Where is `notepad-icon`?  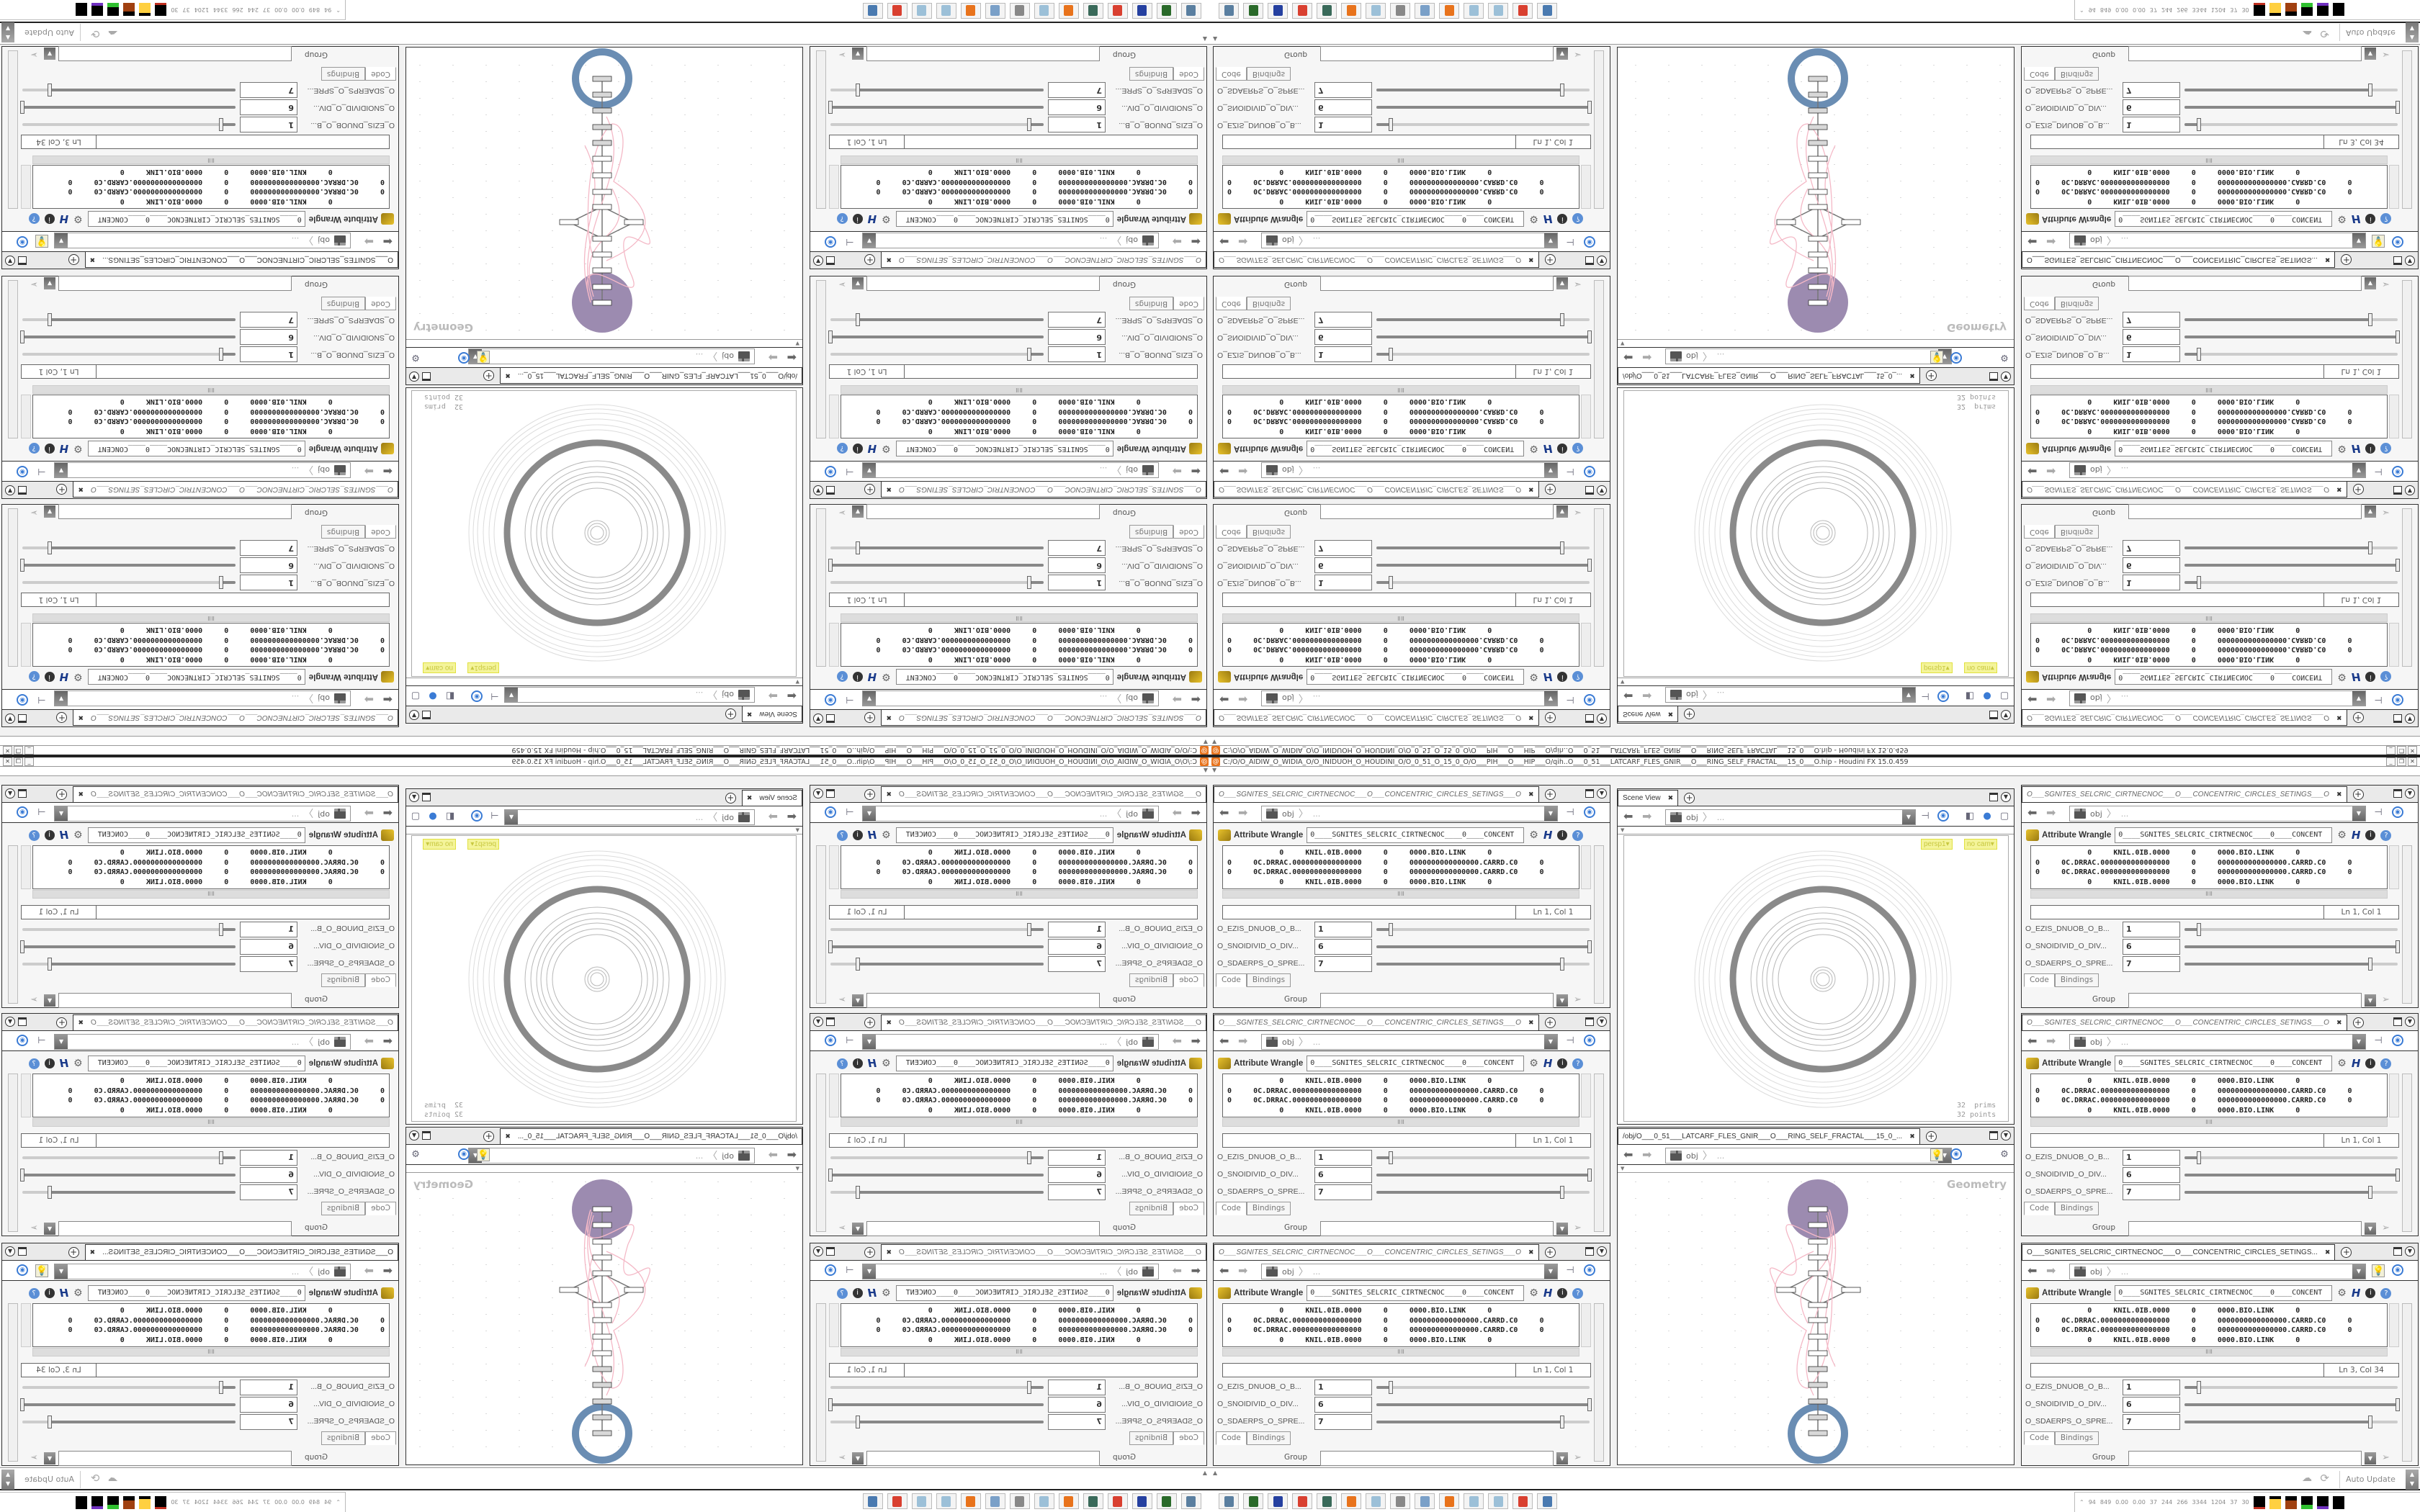
notepad-icon is located at coordinates (1044, 1501).